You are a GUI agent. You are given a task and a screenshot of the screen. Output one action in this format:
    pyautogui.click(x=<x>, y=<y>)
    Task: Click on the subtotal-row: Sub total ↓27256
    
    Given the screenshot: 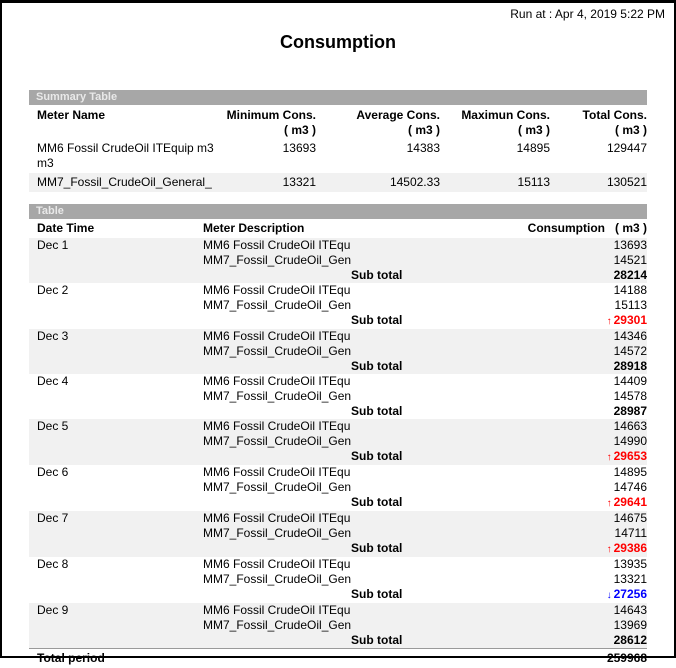 What is the action you would take?
    pyautogui.click(x=338, y=595)
    